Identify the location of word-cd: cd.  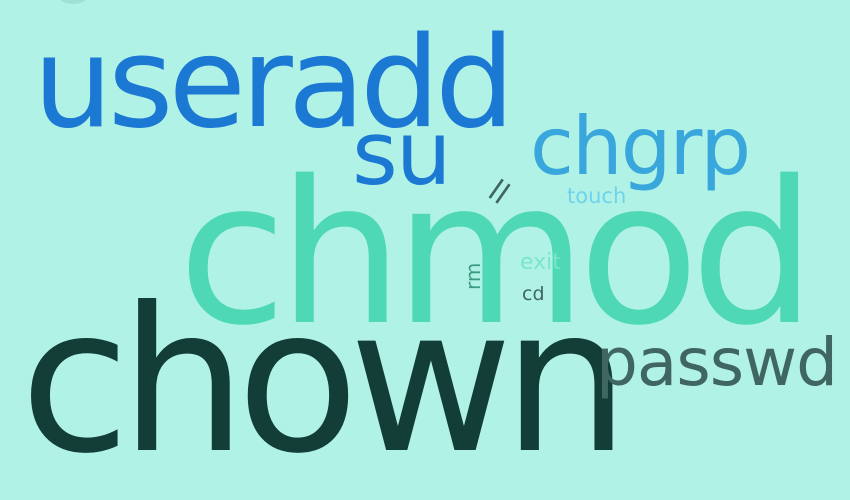
(533, 294).